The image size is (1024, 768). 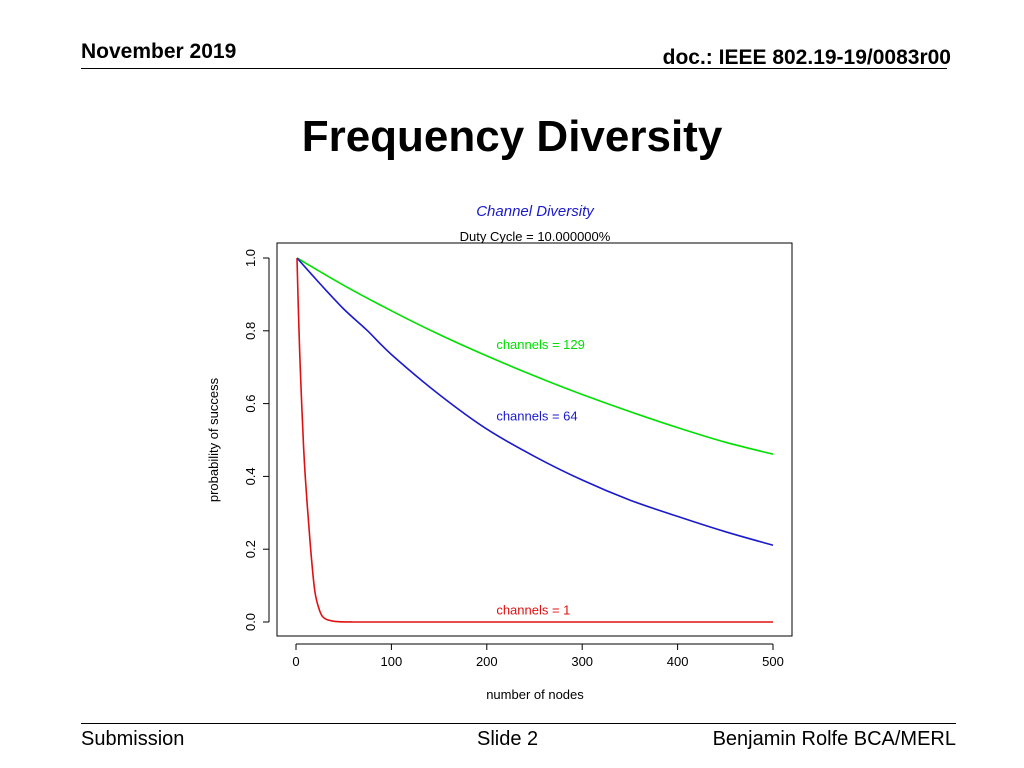 I want to click on x-axis: 0 100 200 300 400 500, so click(x=538, y=656).